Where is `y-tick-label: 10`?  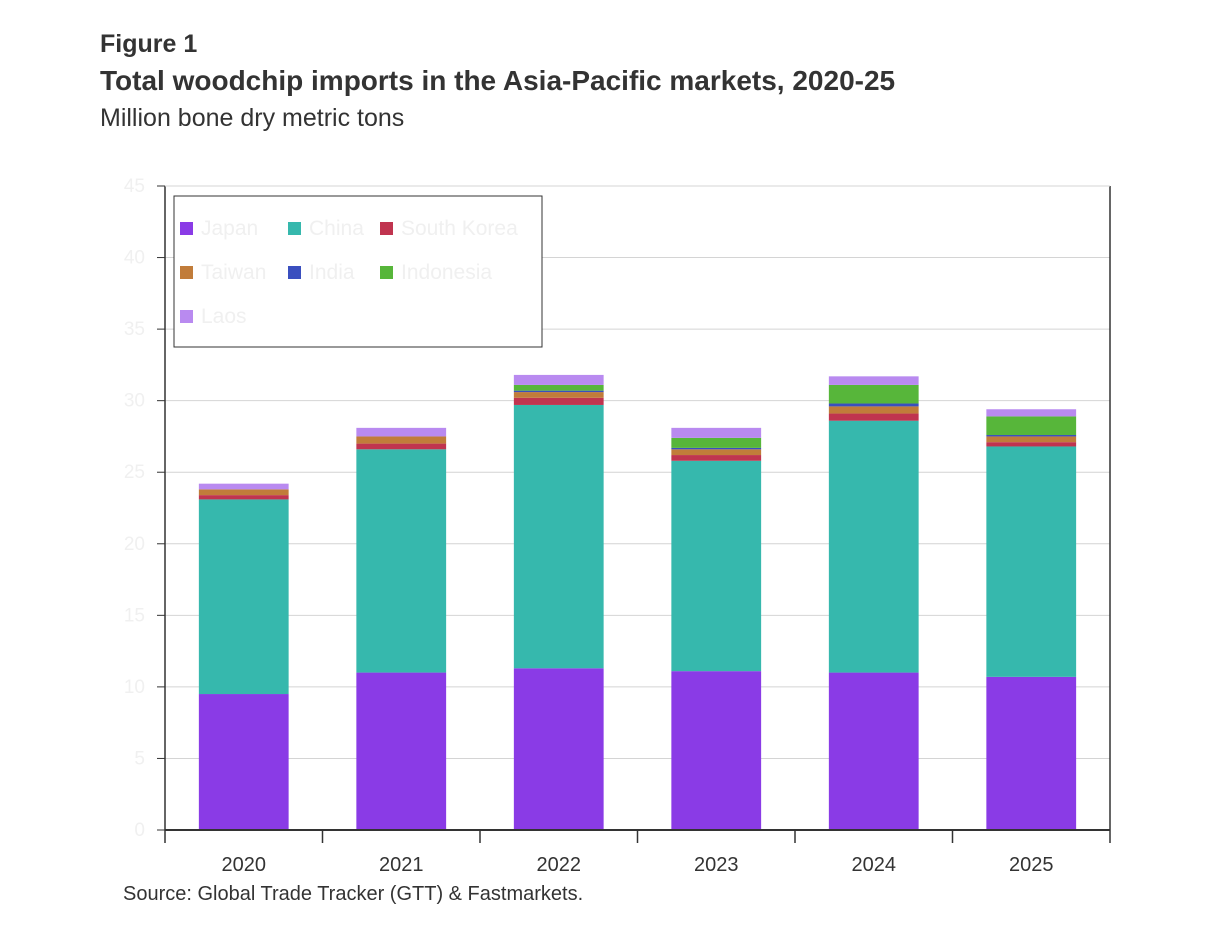
y-tick-label: 10 is located at coordinates (134, 687).